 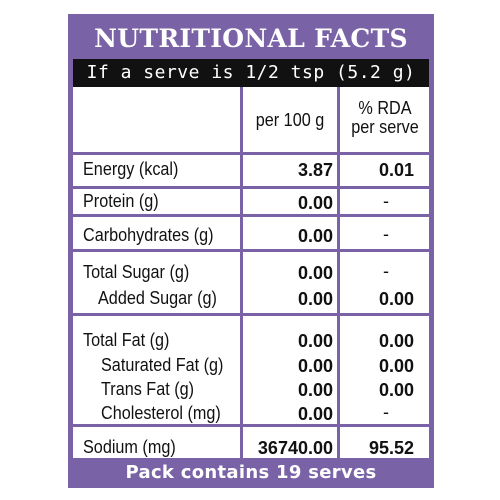 What do you see at coordinates (315, 273) in the screenshot?
I see `value-per100-total-sugar: 0.00` at bounding box center [315, 273].